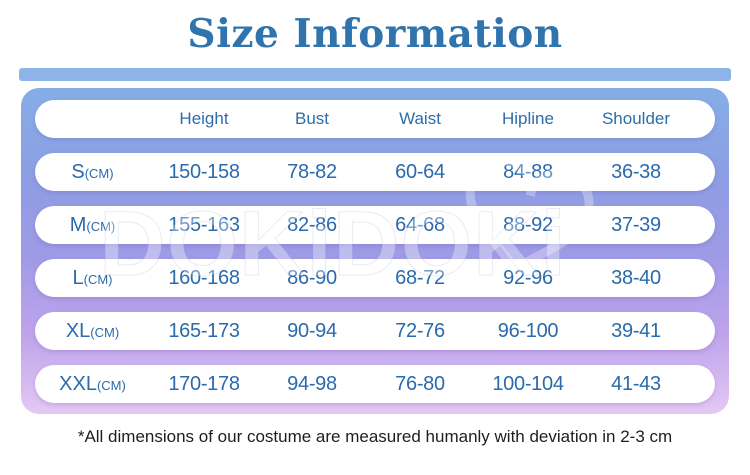  Describe the element at coordinates (528, 118) in the screenshot. I see `column-header-hipline: Hipline` at that location.